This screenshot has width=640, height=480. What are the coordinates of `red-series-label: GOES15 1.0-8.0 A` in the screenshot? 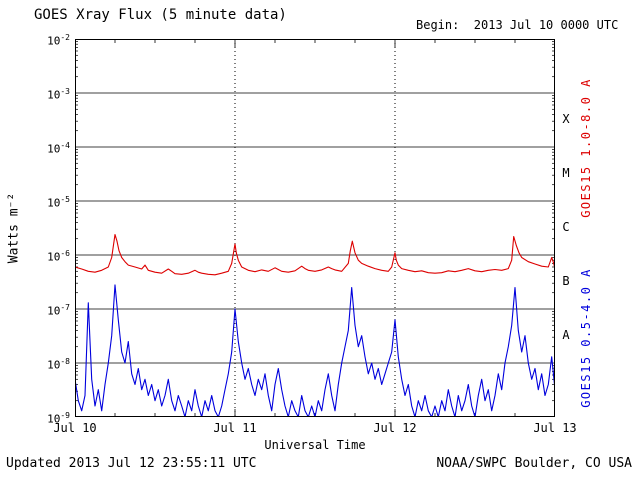 It's located at (586, 148).